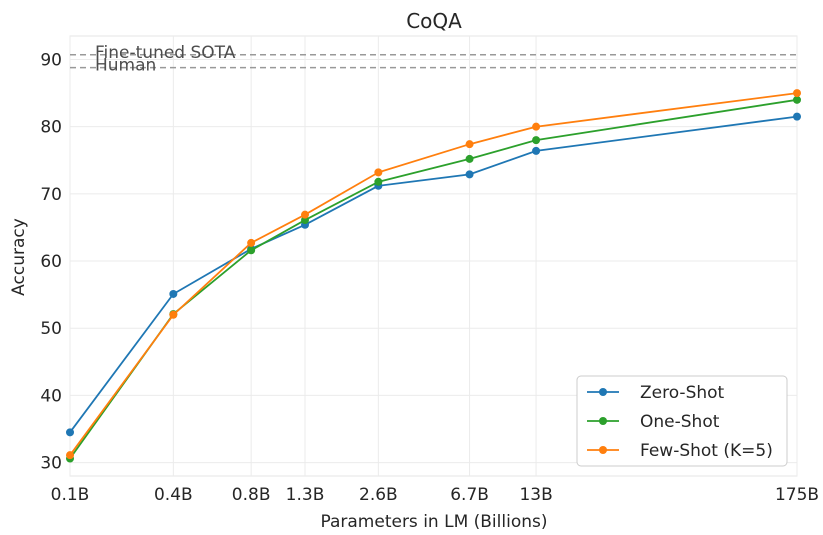 This screenshot has width=823, height=535. Describe the element at coordinates (469, 495) in the screenshot. I see `x-tick-label: 6.7B` at that location.